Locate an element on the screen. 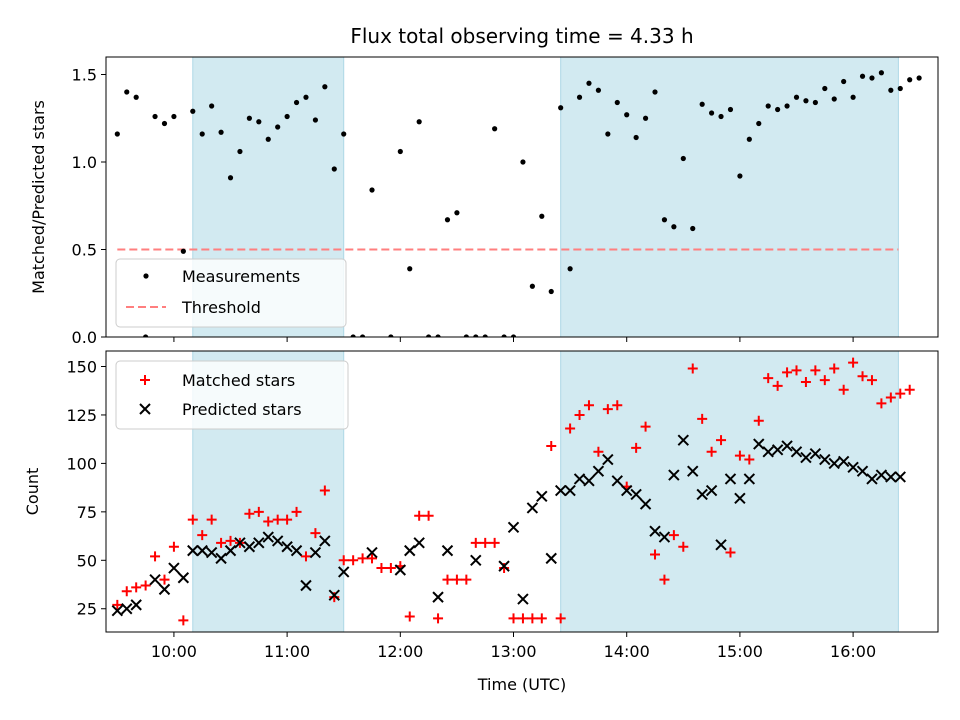 This screenshot has height=720, width=960. legend-label: Predicted stars is located at coordinates (242, 409).